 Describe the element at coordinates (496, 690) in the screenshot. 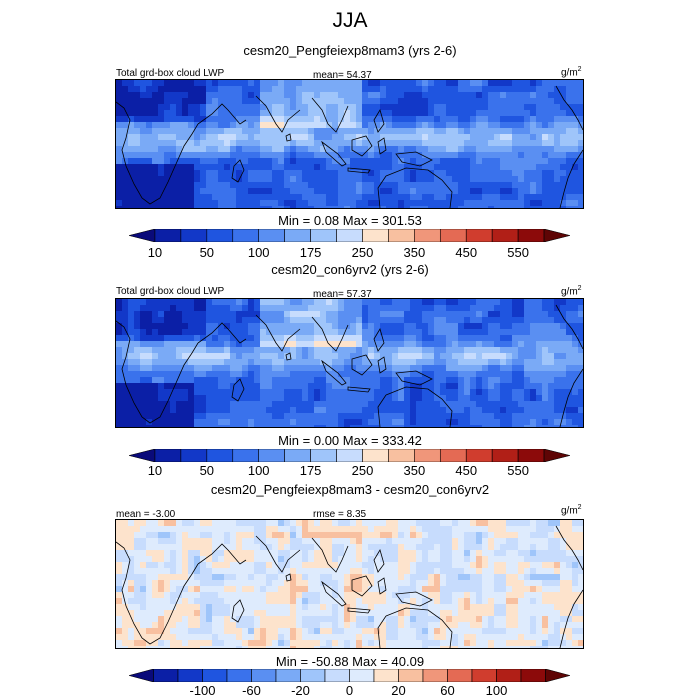

I see `panel-3-colorbar-tick-label: 100` at that location.